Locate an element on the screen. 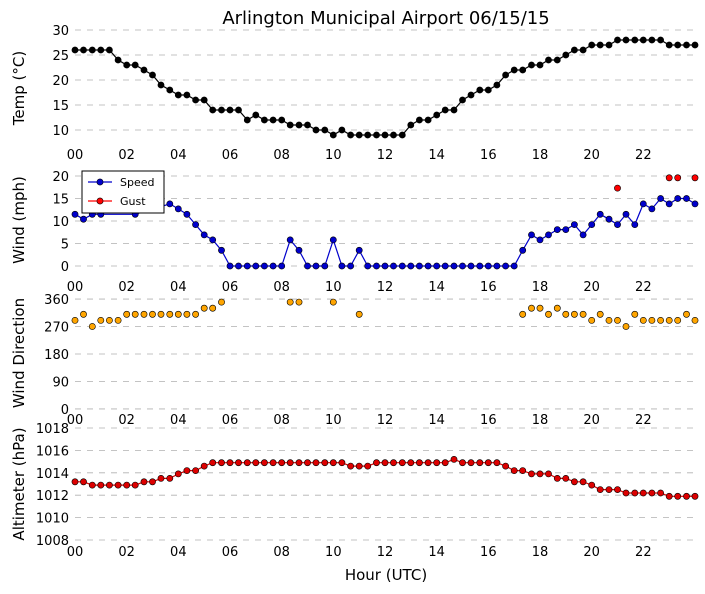 The width and height of the screenshot is (705, 594). temp-xtick-label: 06 is located at coordinates (230, 155).